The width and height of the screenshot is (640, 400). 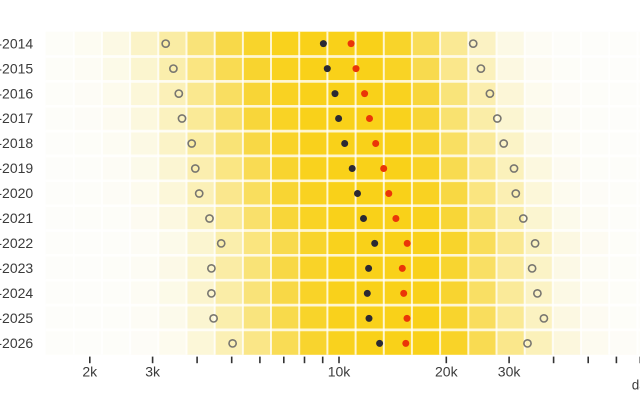 I want to click on svg-text: 2021-2022, so click(x=16, y=243).